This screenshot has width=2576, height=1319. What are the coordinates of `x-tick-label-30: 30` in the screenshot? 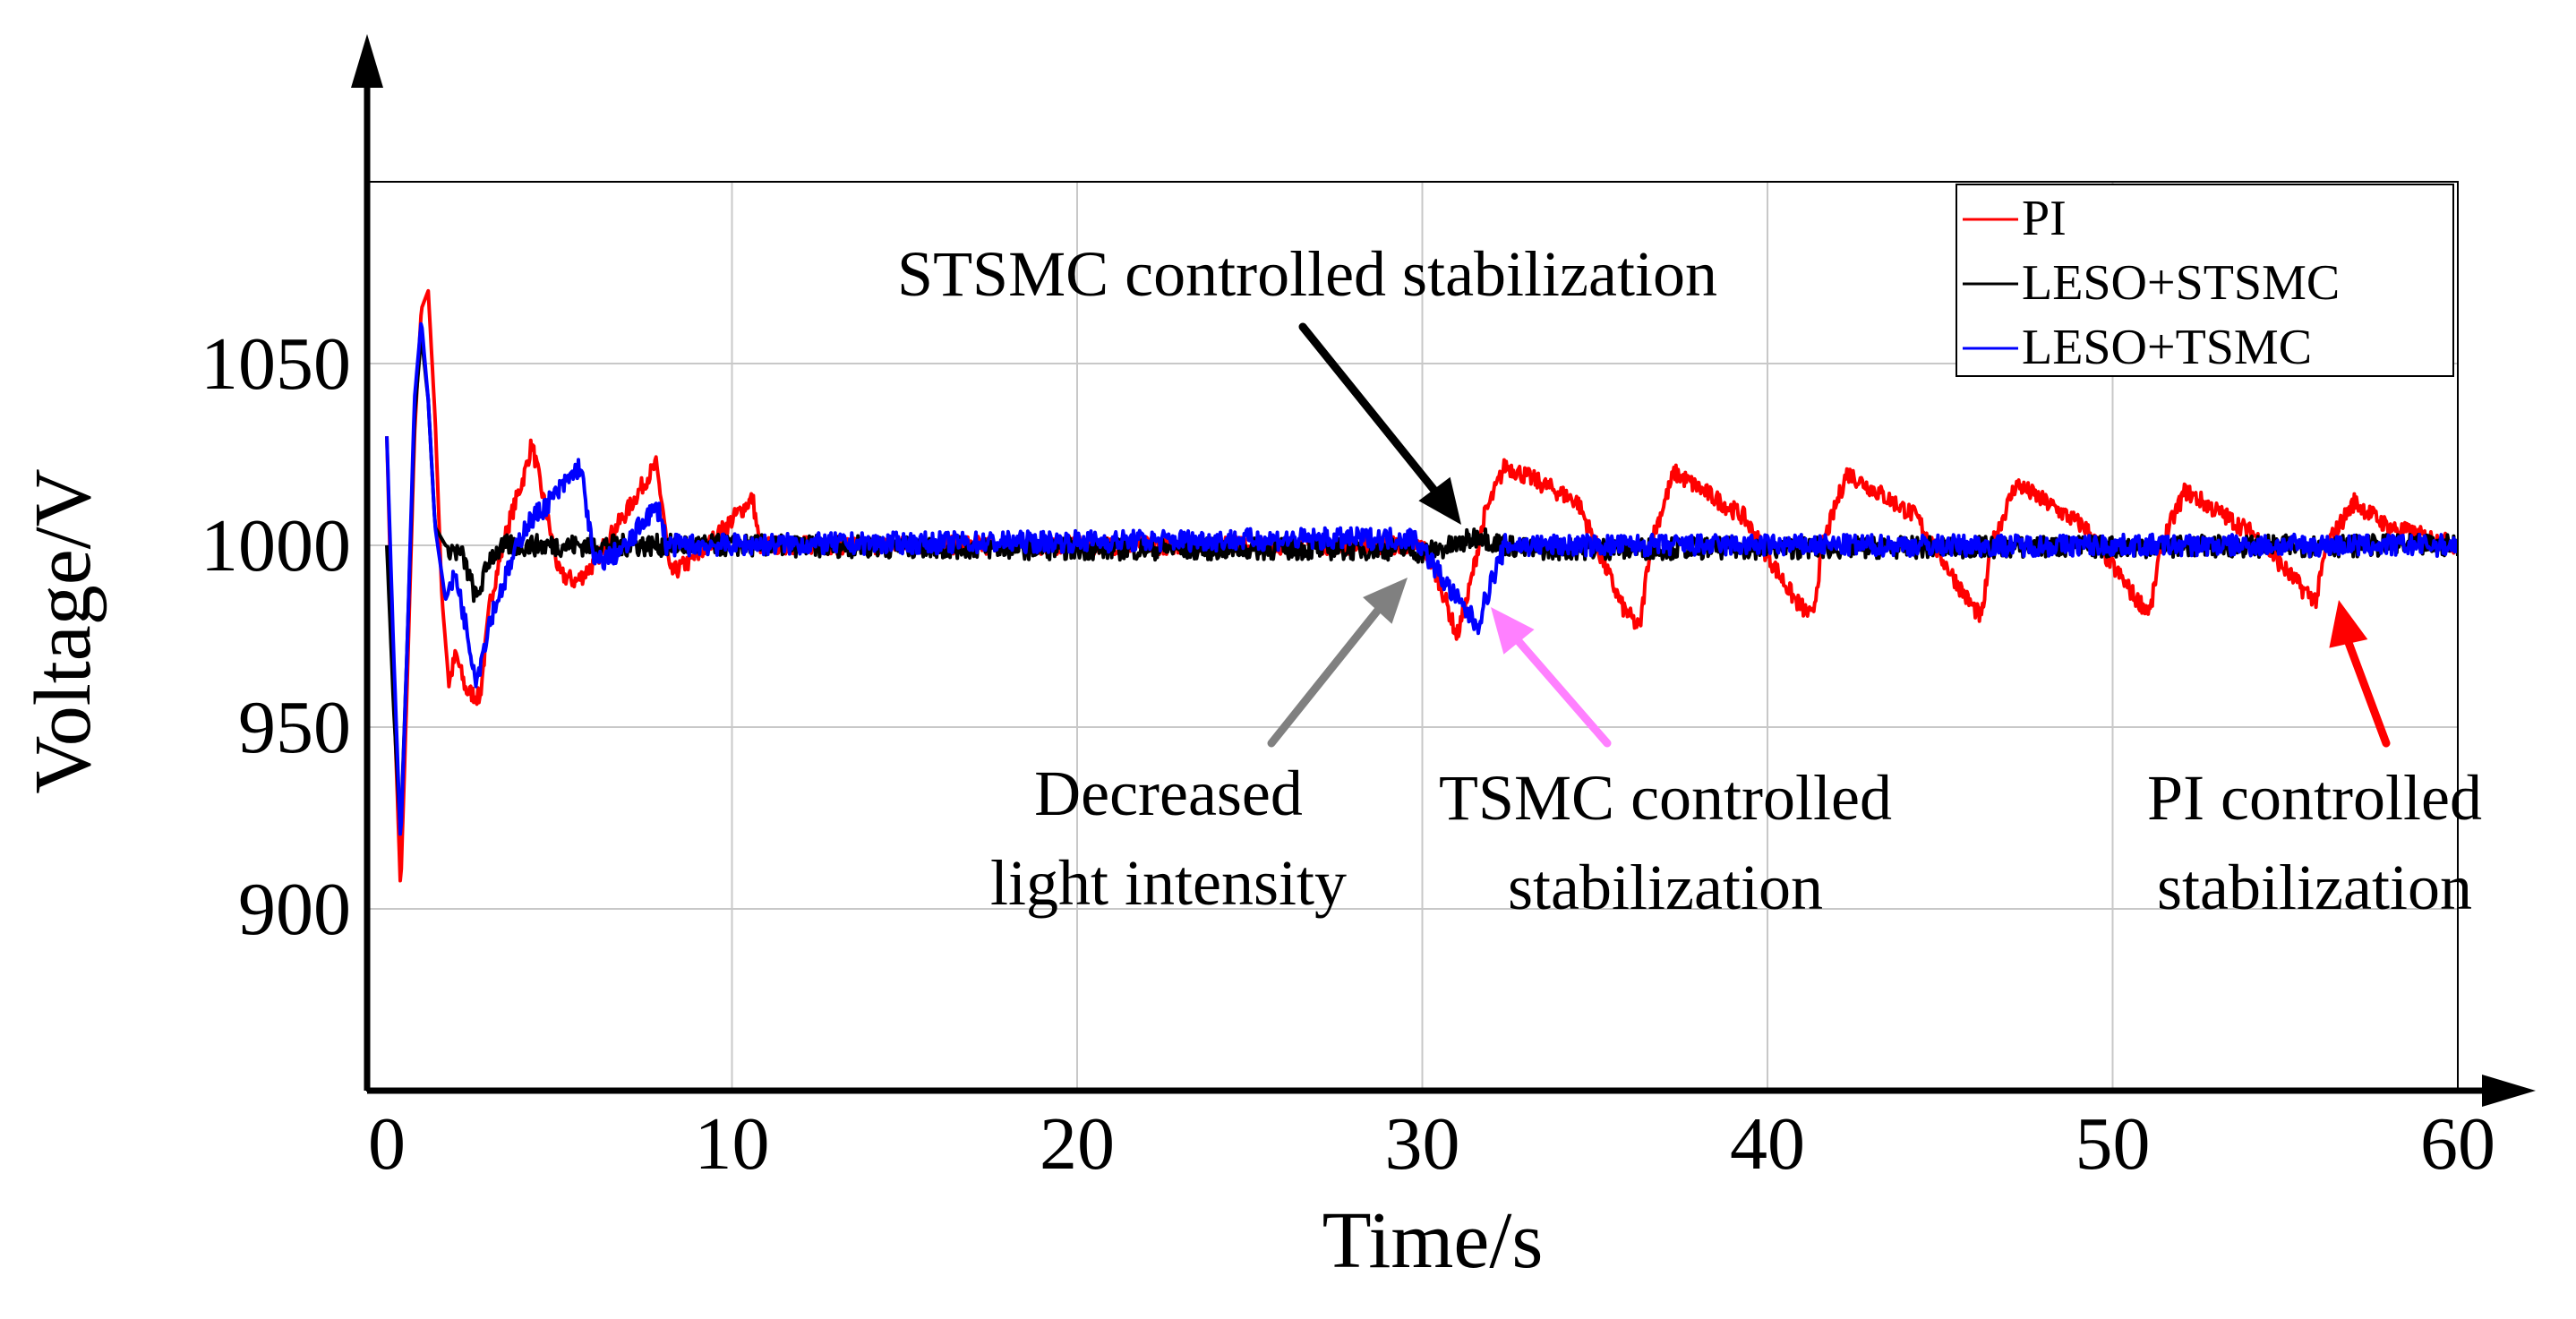 It's located at (1422, 1144).